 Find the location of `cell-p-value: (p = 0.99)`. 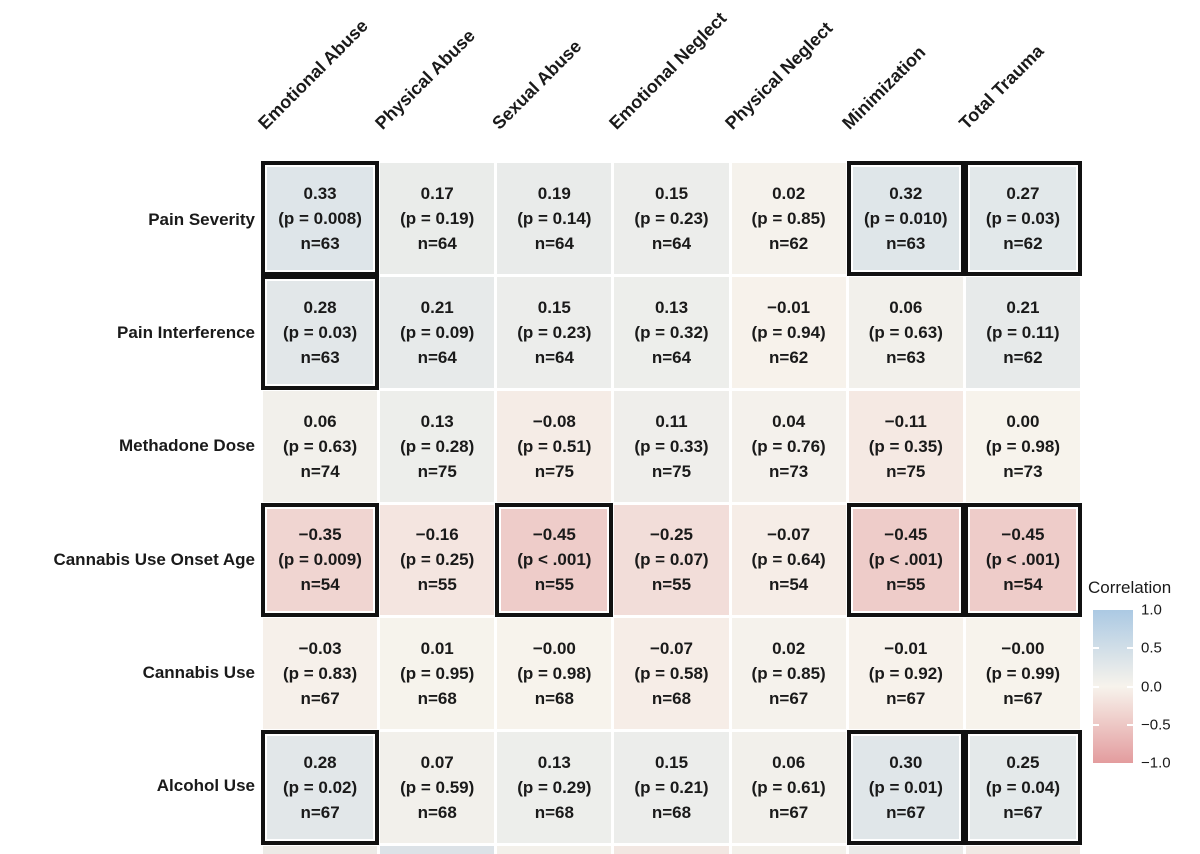

cell-p-value: (p = 0.99) is located at coordinates (1022, 674).